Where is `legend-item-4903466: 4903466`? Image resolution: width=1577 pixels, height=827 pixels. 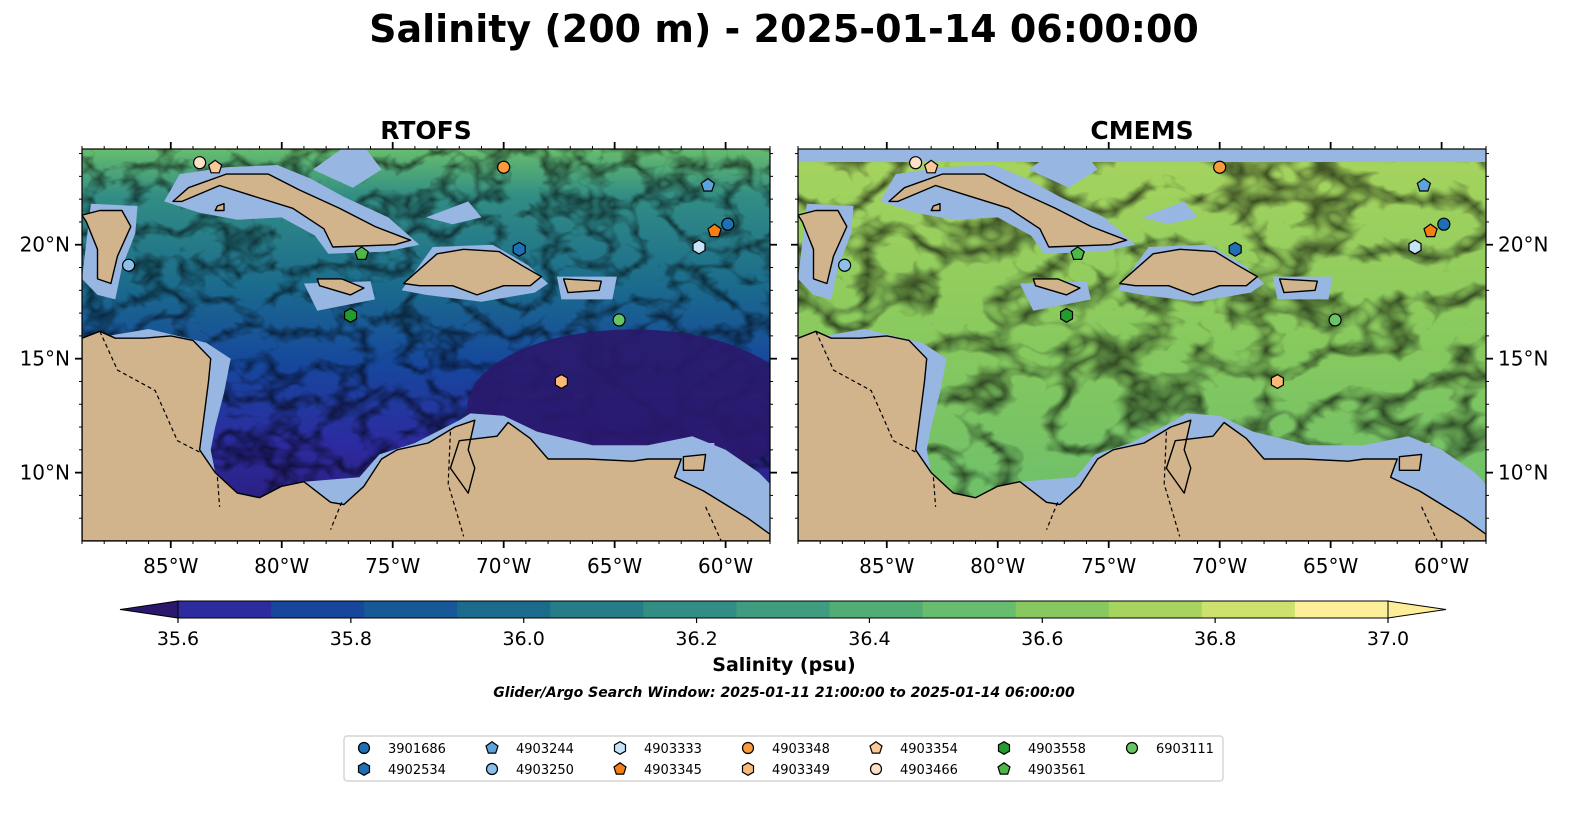 legend-item-4903466: 4903466 is located at coordinates (913, 770).